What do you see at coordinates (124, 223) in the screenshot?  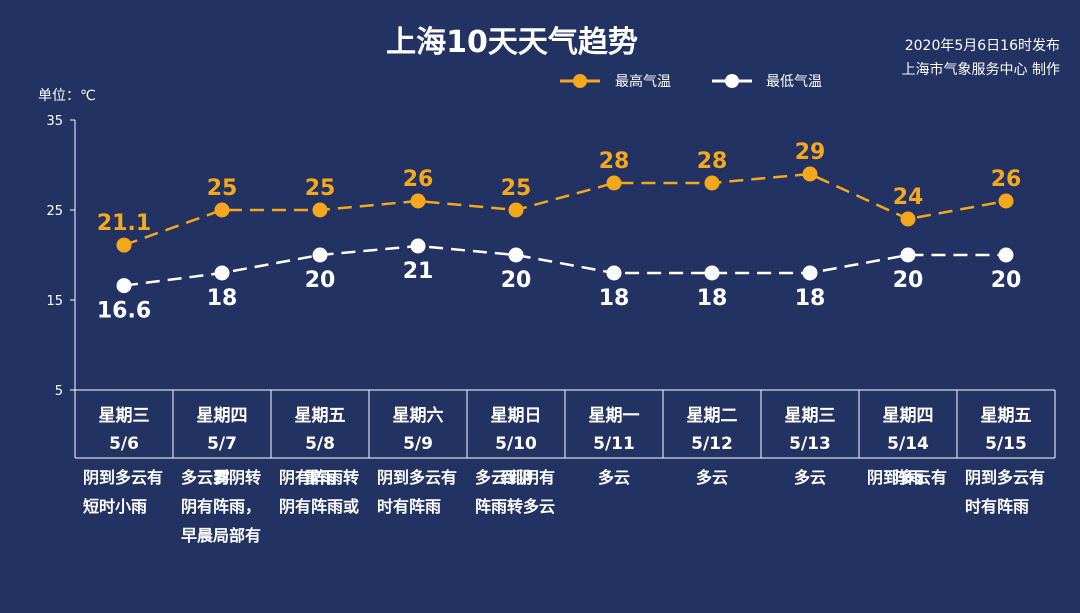 I see `data-label-high: 21.1` at bounding box center [124, 223].